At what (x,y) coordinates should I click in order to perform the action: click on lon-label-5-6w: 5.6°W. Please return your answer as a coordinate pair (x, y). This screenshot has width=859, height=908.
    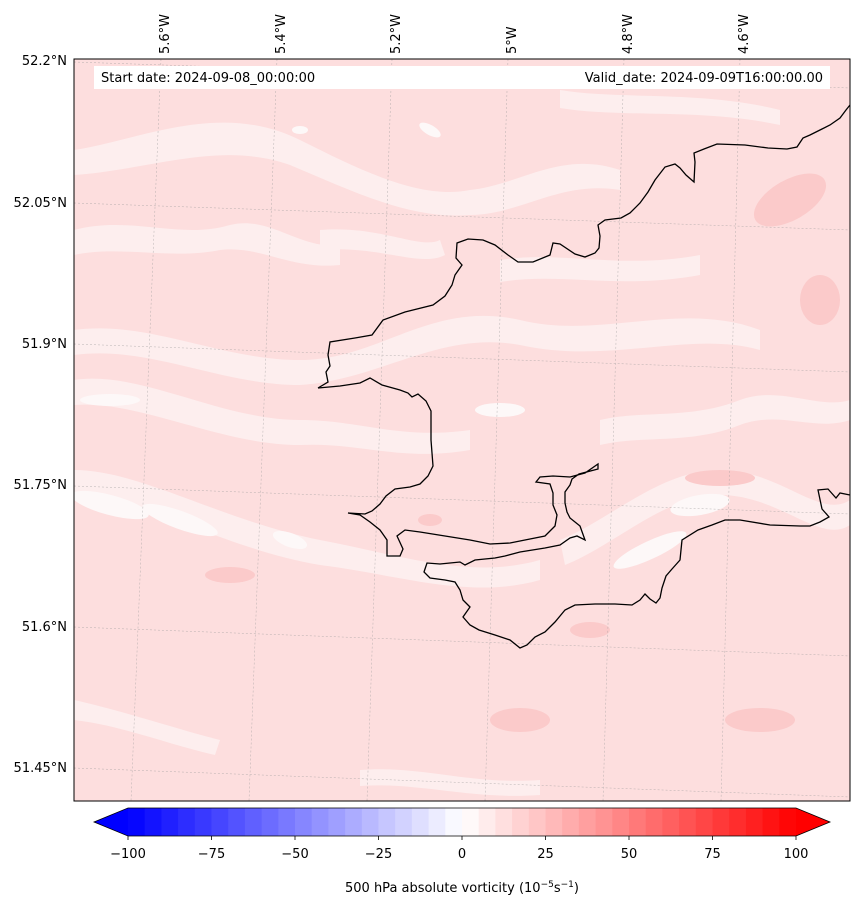
    Looking at the image, I should click on (165, 34).